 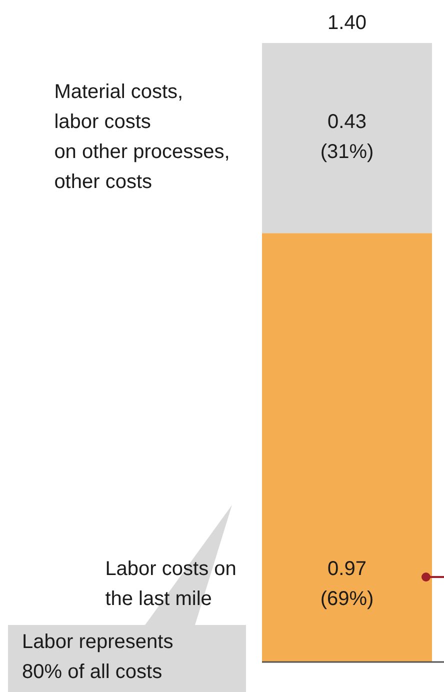 I want to click on series-label: Labor costs on the last mile, so click(x=170, y=584).